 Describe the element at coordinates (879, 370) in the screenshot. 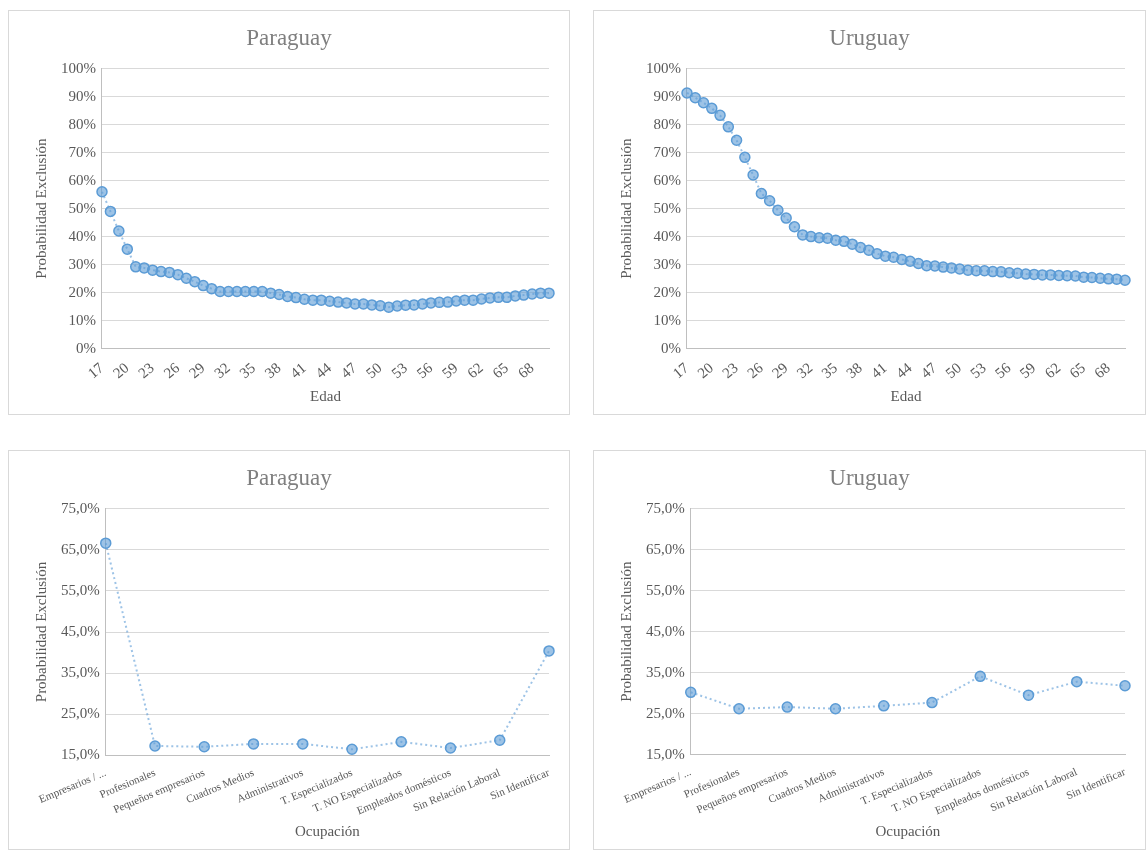

I see `x-tick-label: 41` at that location.